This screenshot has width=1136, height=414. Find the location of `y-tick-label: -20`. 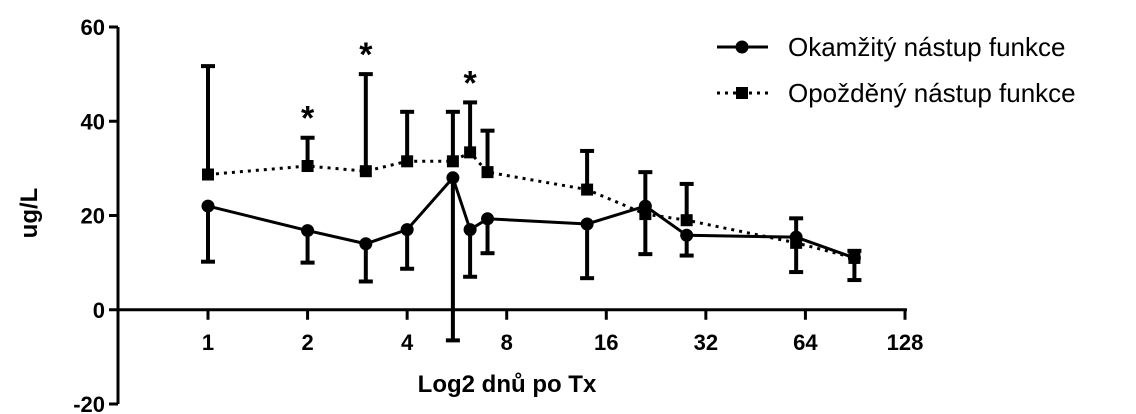

y-tick-label: -20 is located at coordinates (89, 403).